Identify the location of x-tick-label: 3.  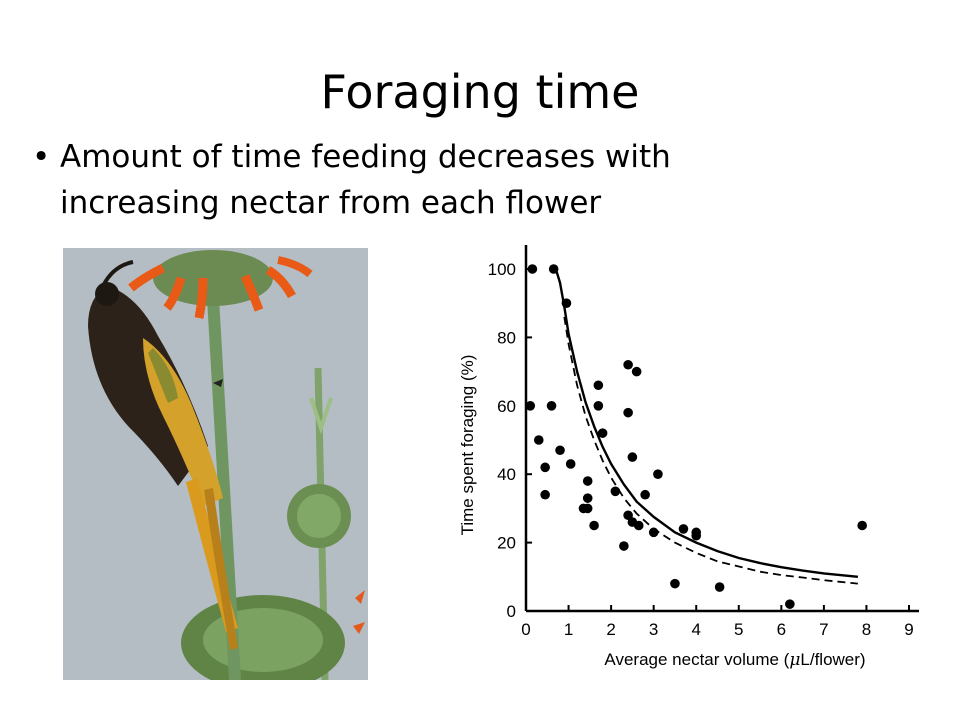
(653, 629).